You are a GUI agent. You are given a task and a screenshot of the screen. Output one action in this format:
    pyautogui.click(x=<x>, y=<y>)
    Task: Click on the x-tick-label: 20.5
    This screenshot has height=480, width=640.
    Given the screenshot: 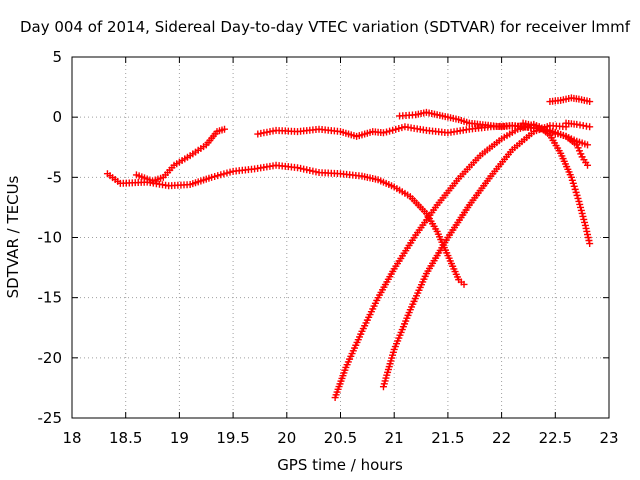 What is the action you would take?
    pyautogui.click(x=340, y=438)
    